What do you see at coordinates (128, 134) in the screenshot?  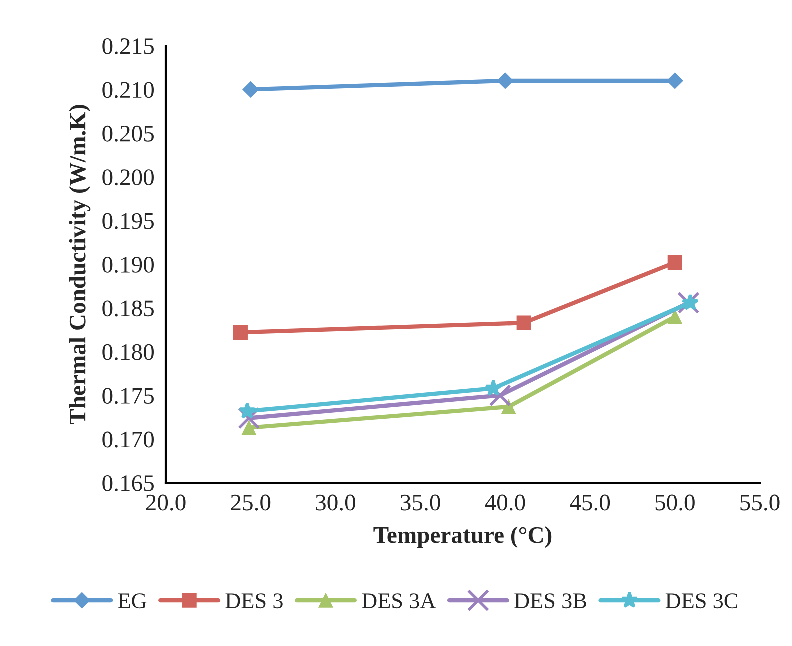 I see `y-tick-label: 0.205` at bounding box center [128, 134].